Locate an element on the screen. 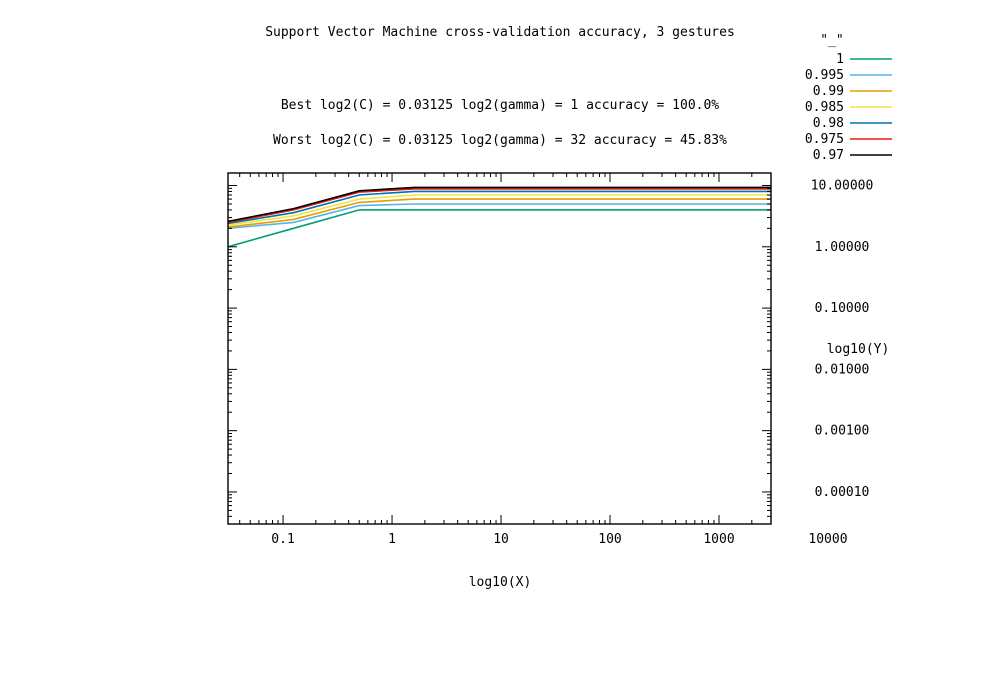  x-tick-label-0: 0.1 is located at coordinates (282, 539).